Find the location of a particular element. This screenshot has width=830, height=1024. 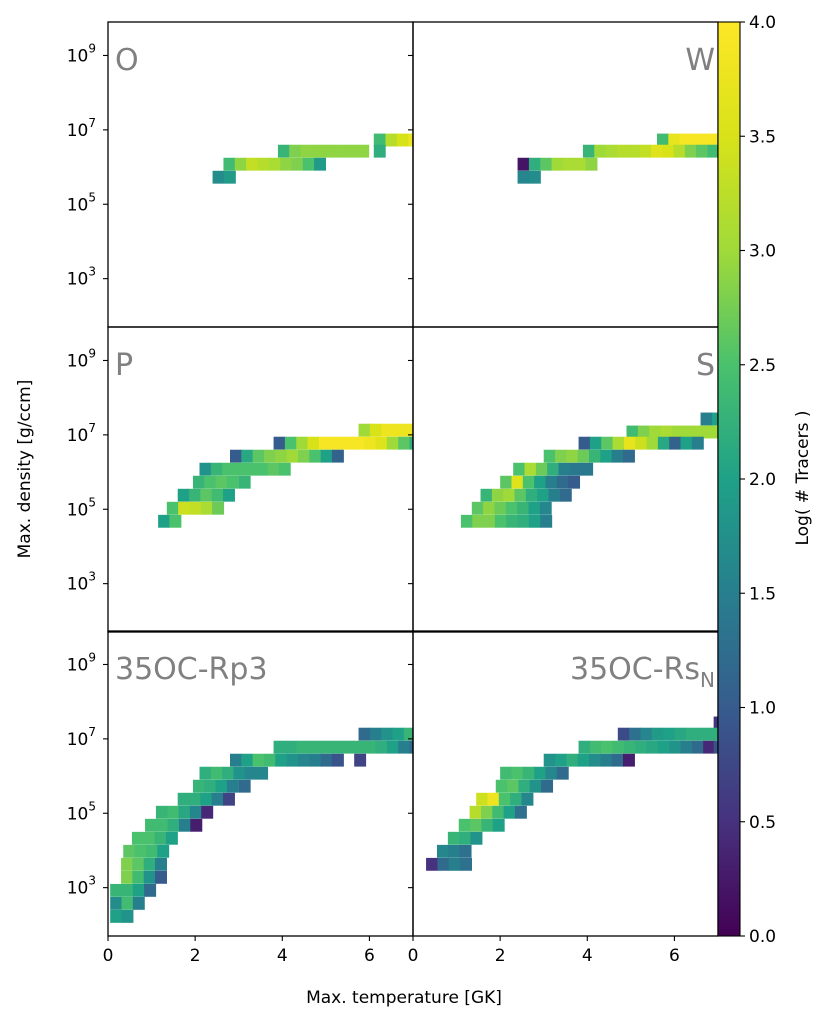

y-tick-label: 10³ is located at coordinates (81, 886).